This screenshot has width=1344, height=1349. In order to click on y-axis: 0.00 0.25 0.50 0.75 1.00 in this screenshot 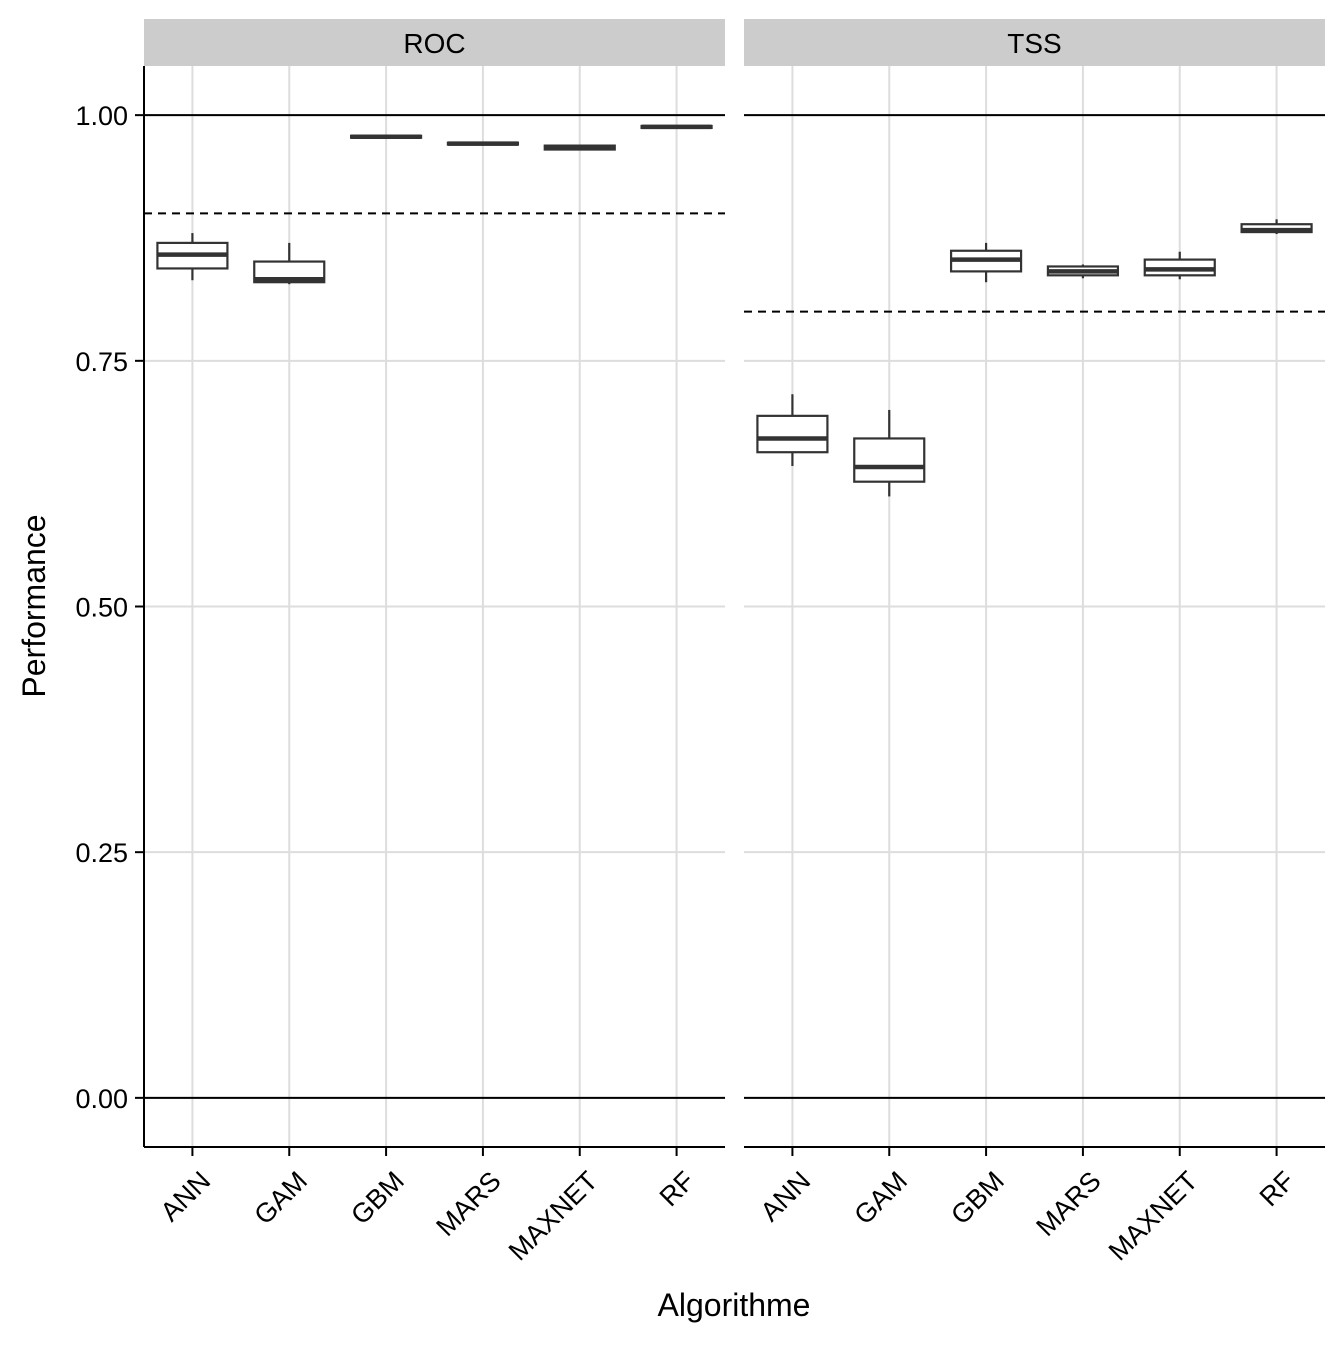, I will do `click(110, 606)`.